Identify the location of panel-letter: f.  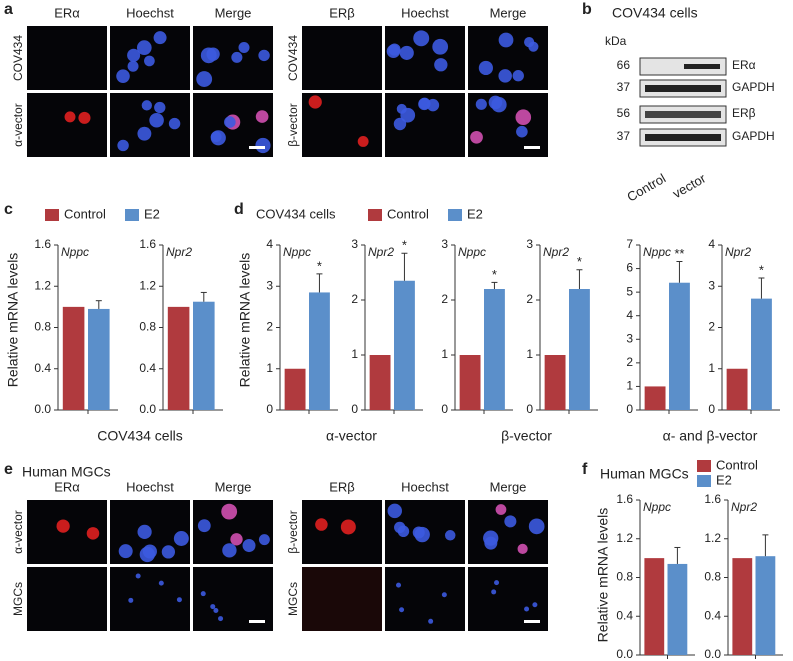
(585, 469).